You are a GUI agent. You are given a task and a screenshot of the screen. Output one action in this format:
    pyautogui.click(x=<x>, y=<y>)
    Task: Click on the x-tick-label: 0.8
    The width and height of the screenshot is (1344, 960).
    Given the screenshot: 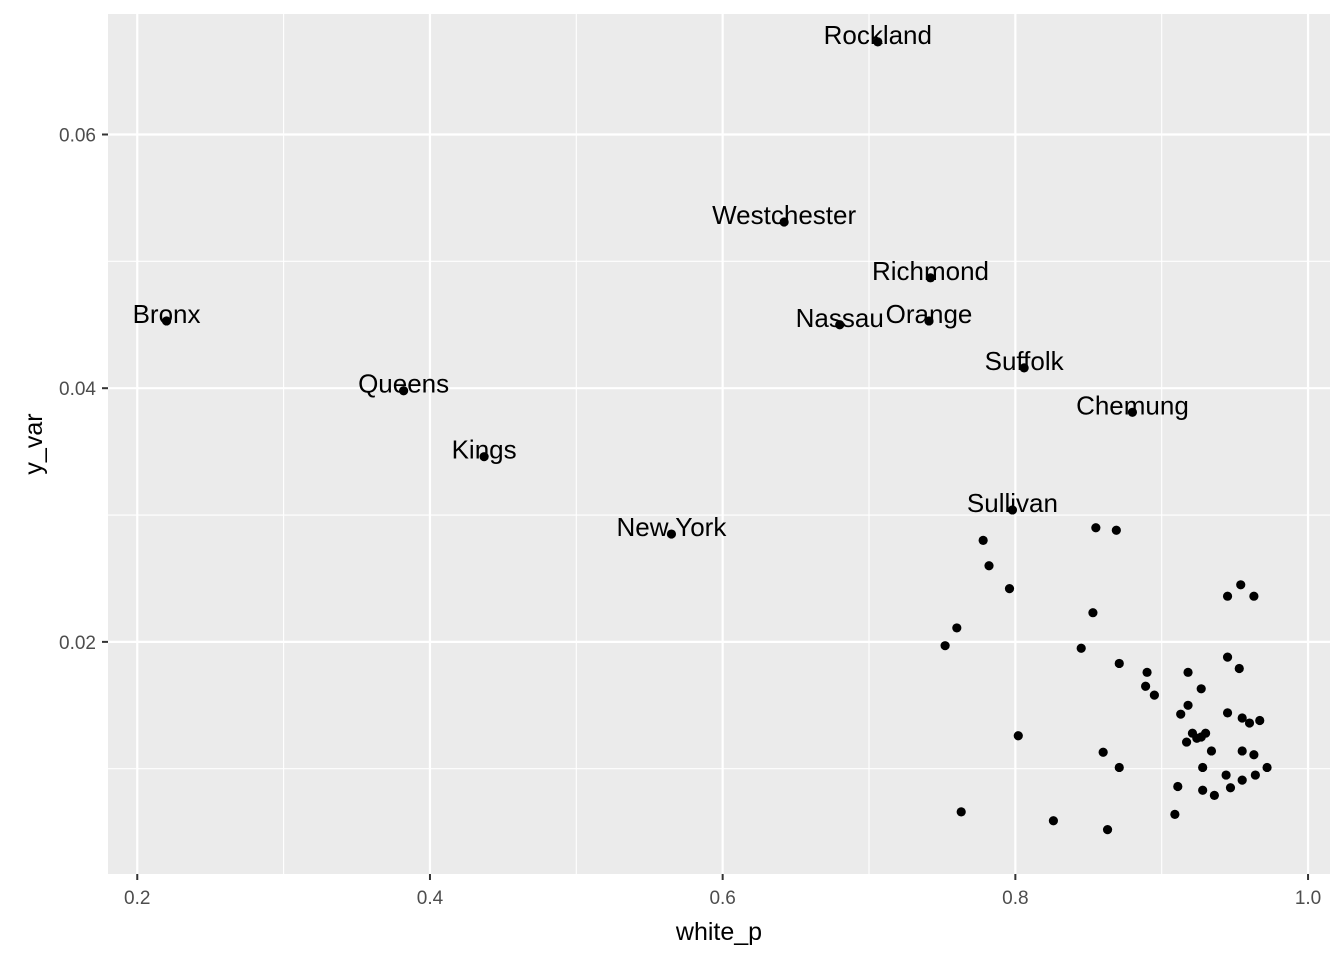 What is the action you would take?
    pyautogui.click(x=1015, y=898)
    